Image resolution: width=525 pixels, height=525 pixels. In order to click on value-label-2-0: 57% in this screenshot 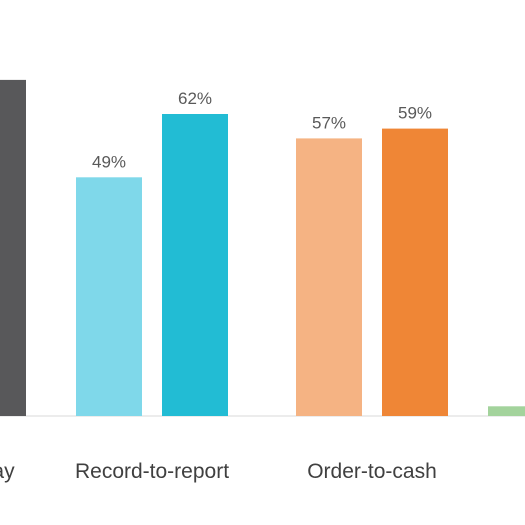, I will do `click(329, 122)`.